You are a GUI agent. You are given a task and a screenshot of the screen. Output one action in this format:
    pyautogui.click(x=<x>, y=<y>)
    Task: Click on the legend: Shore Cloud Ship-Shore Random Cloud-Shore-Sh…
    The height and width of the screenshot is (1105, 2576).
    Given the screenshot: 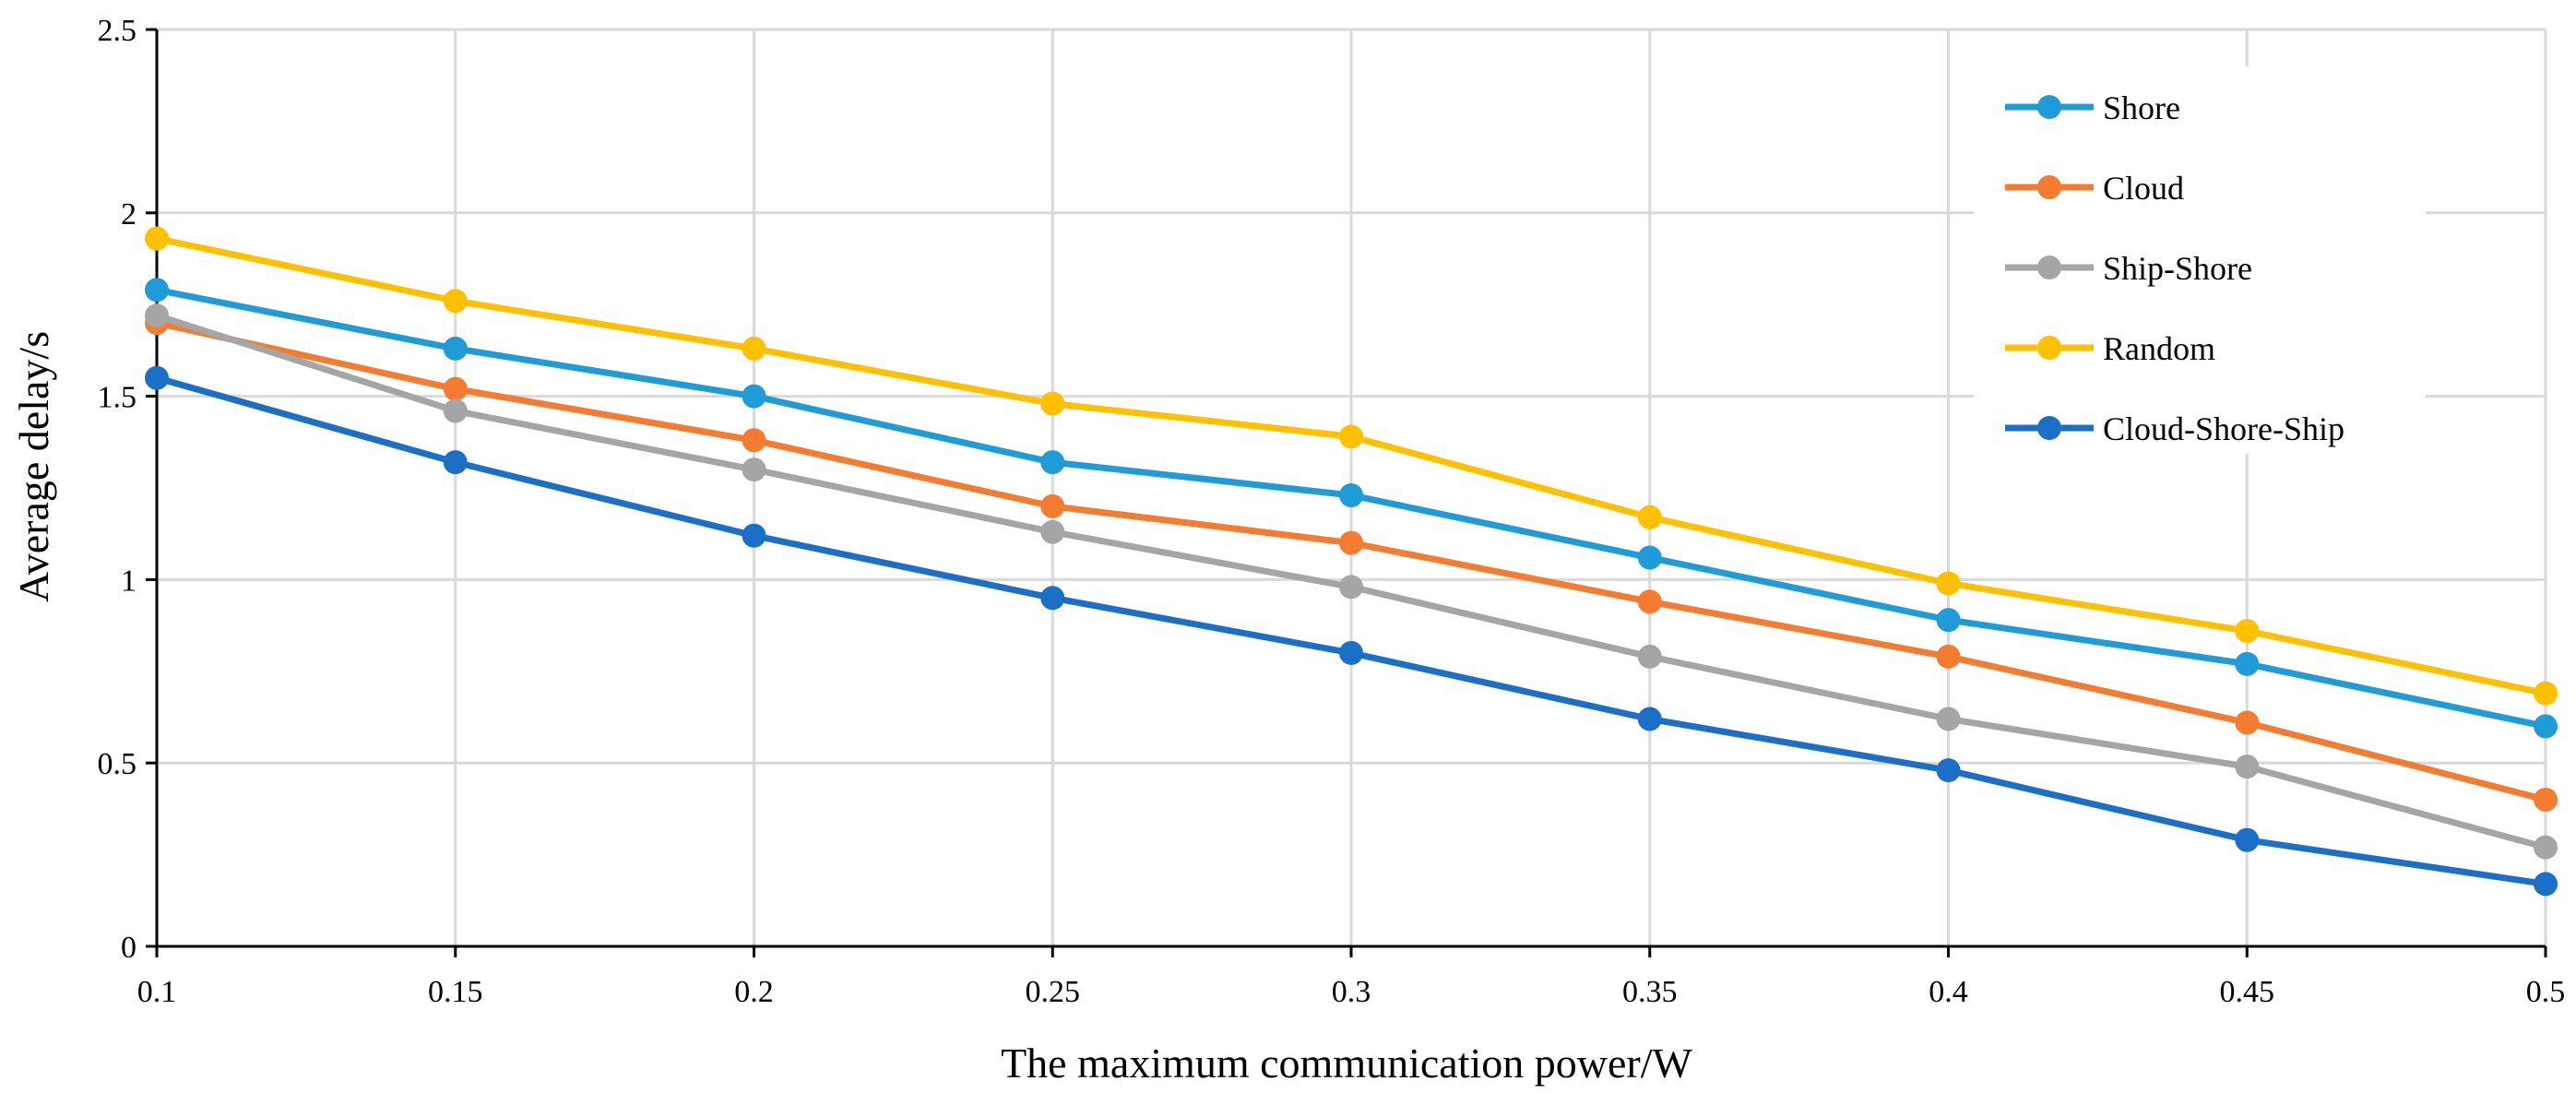 What is the action you would take?
    pyautogui.click(x=2200, y=260)
    